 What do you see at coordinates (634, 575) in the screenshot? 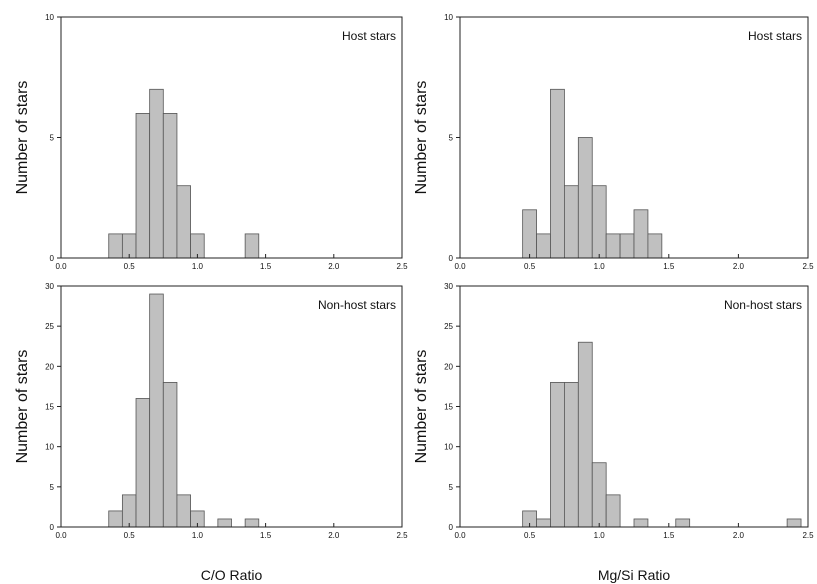
I see `x-axis-label: Mg/Si Ratio` at bounding box center [634, 575].